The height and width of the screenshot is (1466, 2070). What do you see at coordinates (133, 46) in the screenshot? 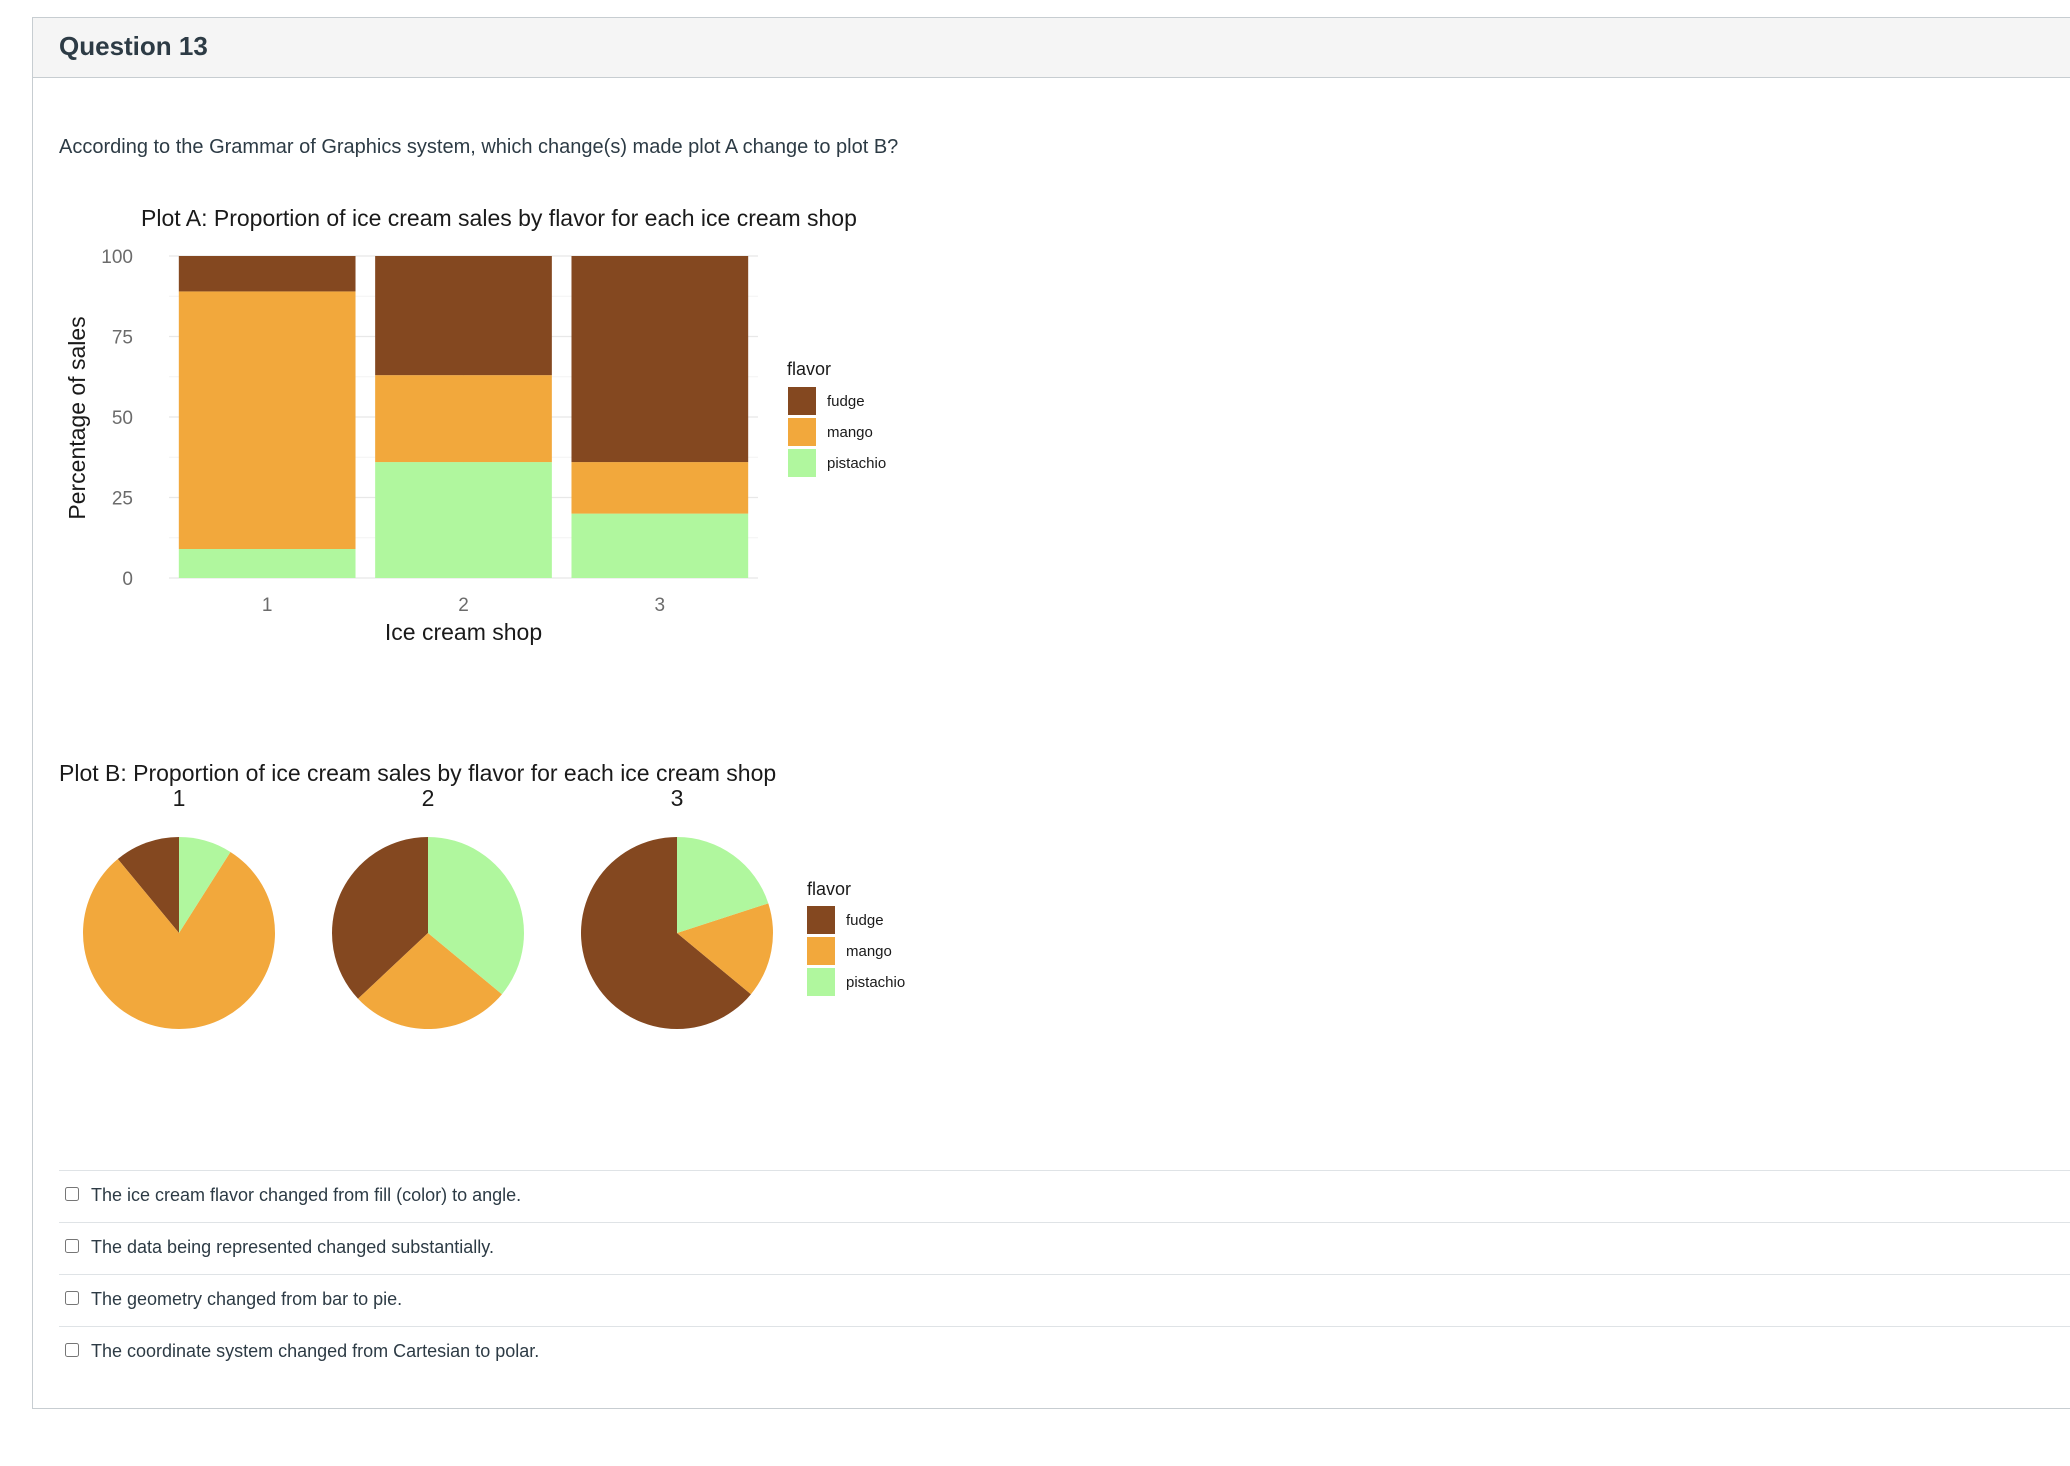
I see `question-title: Question 13` at bounding box center [133, 46].